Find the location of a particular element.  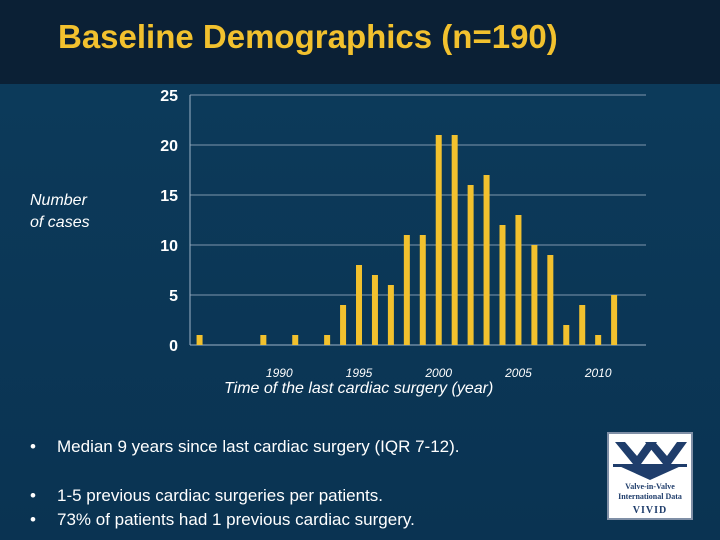

vivid-logo: Valve-in-Valve International Data VIVID is located at coordinates (650, 476).